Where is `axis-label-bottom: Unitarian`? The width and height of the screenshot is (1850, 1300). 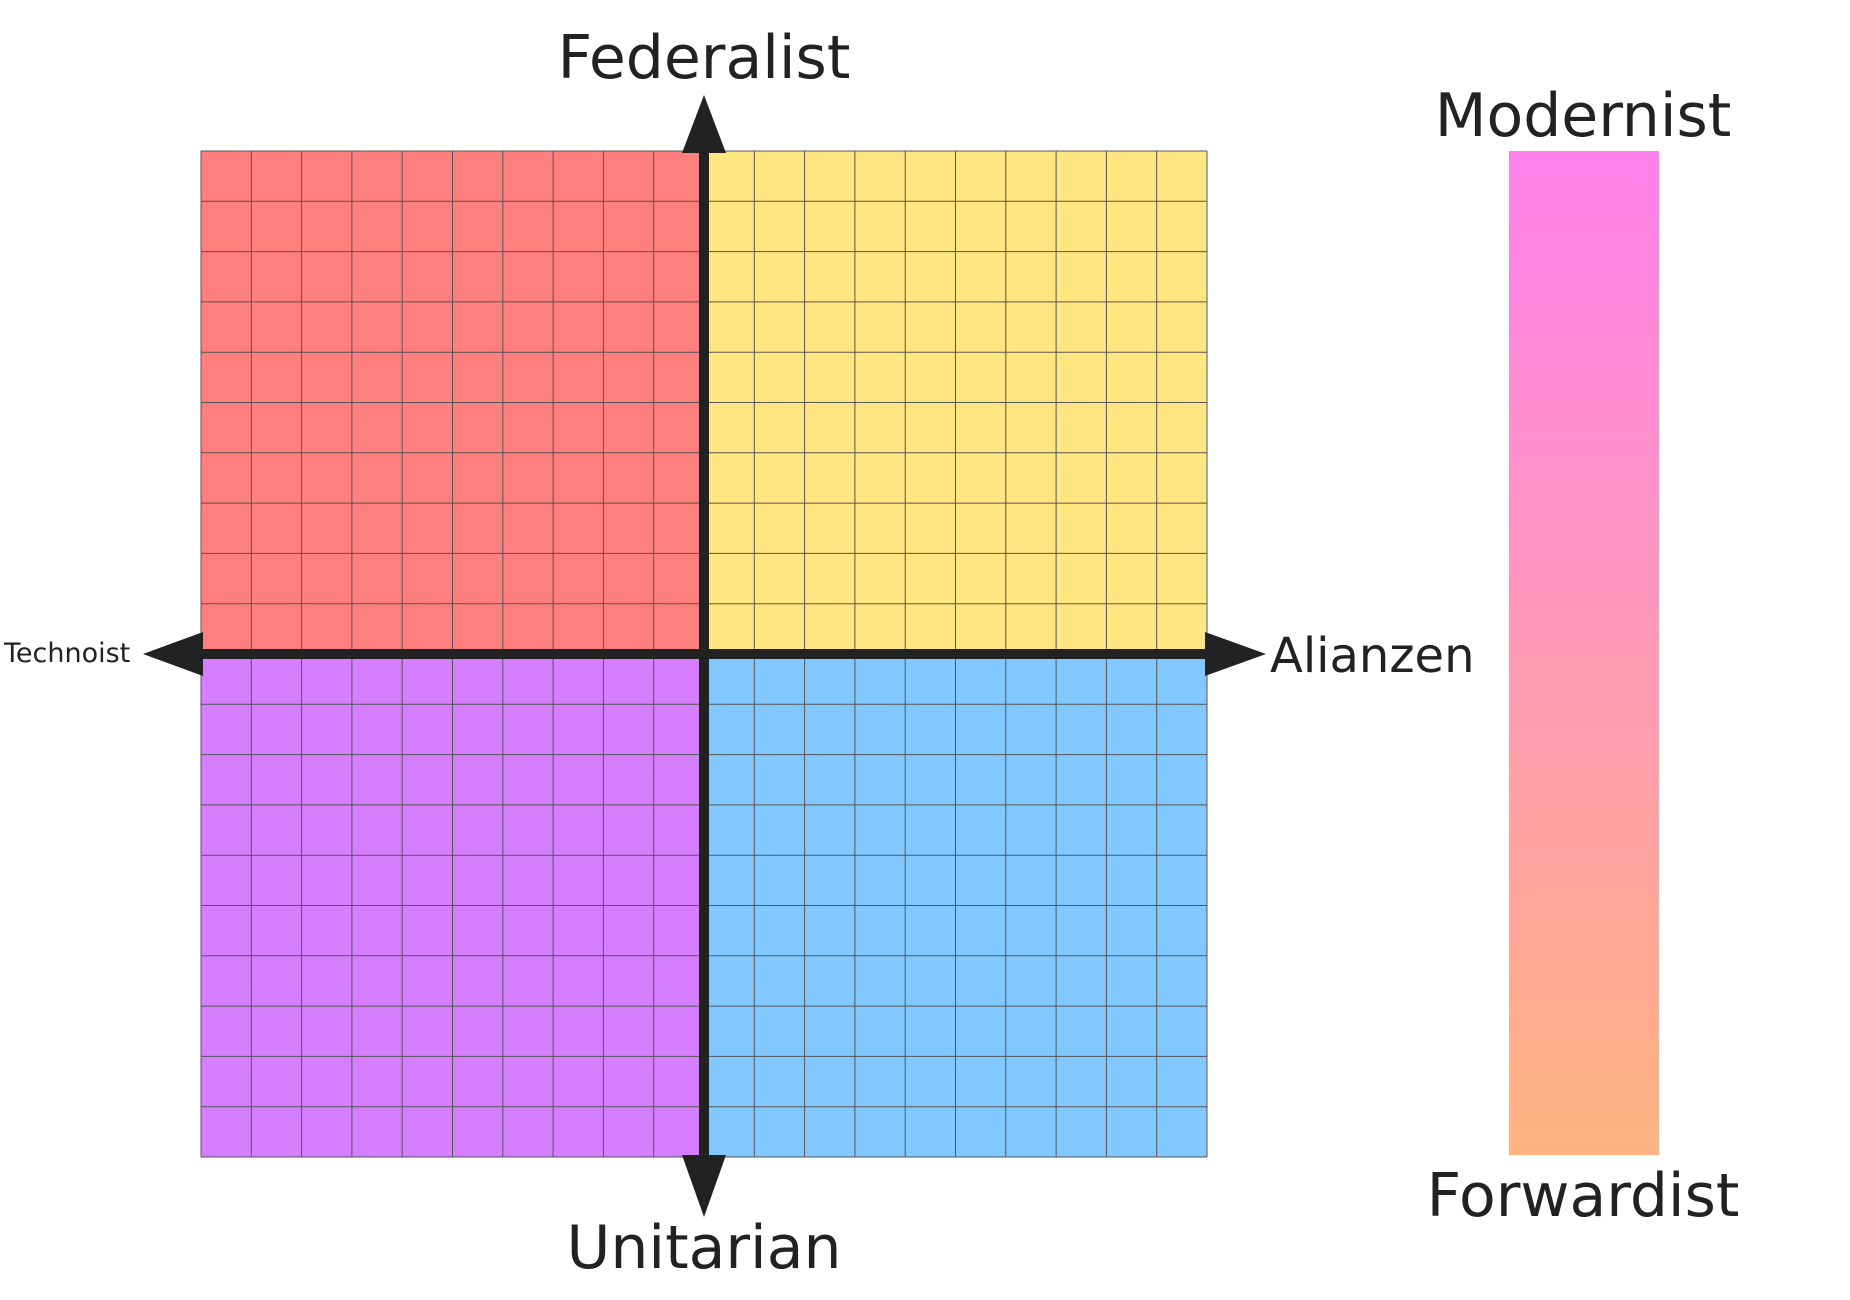 axis-label-bottom: Unitarian is located at coordinates (704, 1248).